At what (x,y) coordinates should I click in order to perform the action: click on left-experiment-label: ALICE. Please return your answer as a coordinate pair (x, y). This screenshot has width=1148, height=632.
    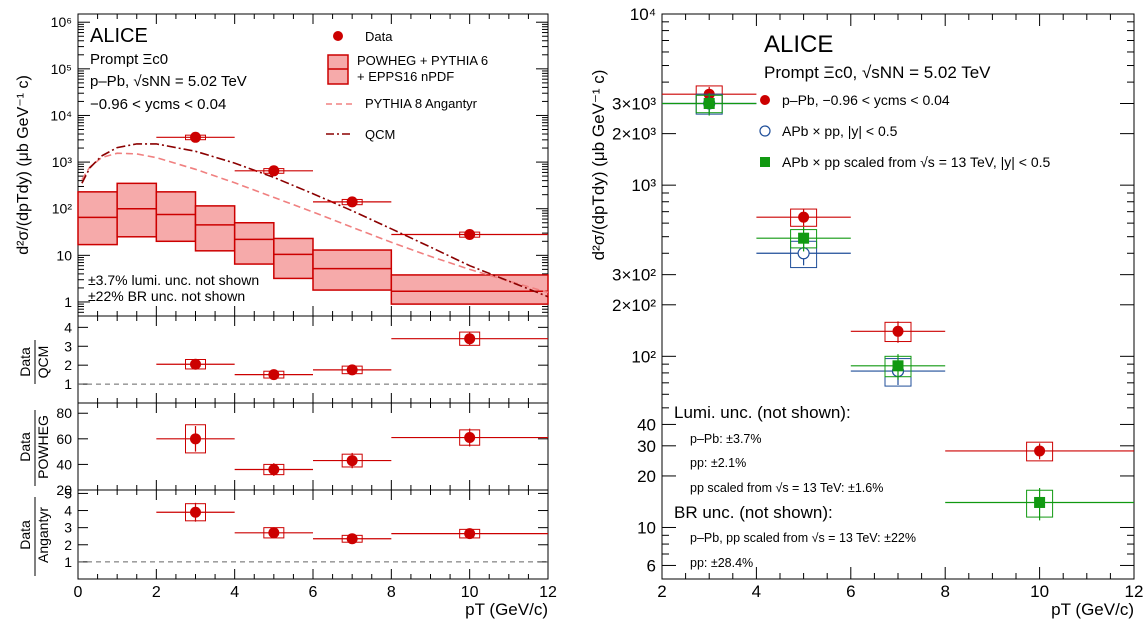
    Looking at the image, I should click on (119, 36).